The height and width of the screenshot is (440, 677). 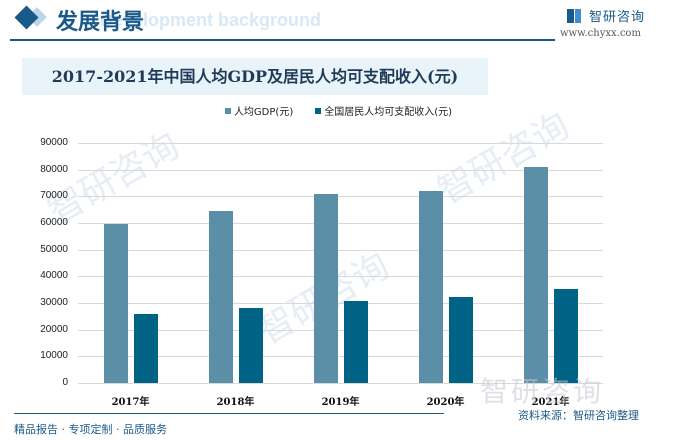 What do you see at coordinates (578, 415) in the screenshot?
I see `data-source: 资料来源：智研咨询整理` at bounding box center [578, 415].